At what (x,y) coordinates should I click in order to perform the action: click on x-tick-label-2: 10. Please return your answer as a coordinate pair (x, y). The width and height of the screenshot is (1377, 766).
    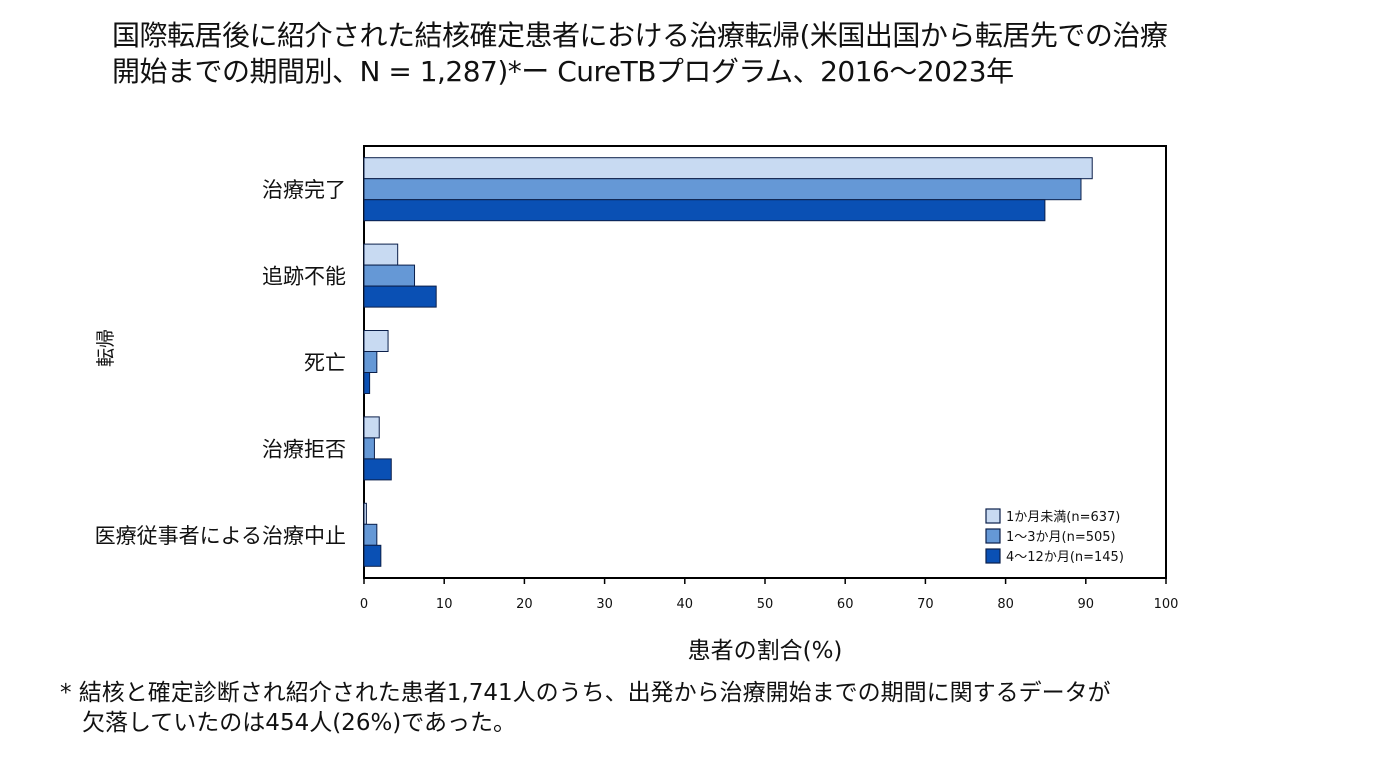
    Looking at the image, I should click on (444, 604).